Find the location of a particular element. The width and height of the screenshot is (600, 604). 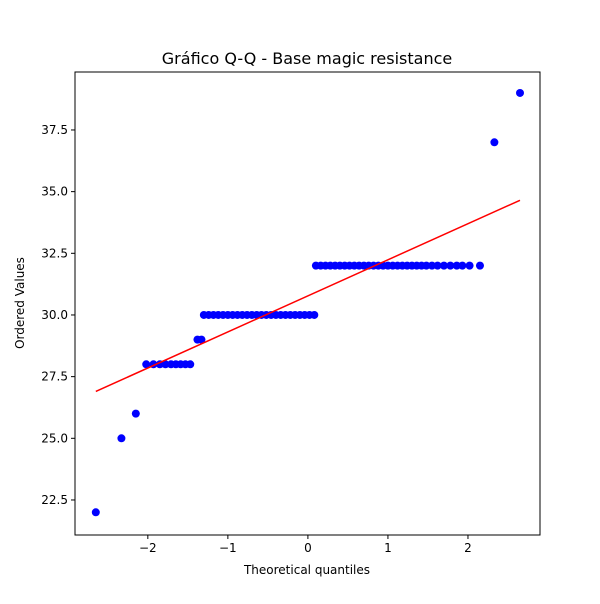

chart-title: Gráfico Q-Q - Base magic resistance is located at coordinates (307, 58).